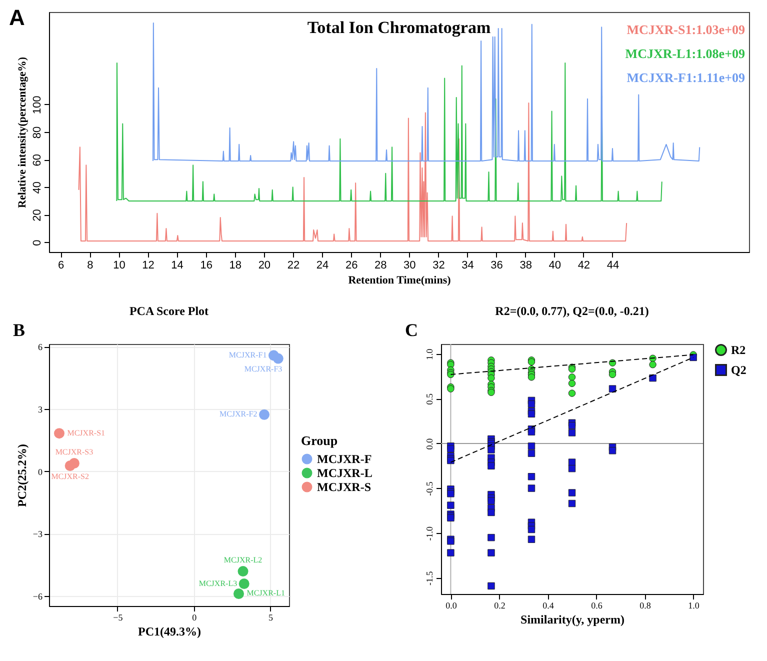 This screenshot has width=767, height=661. I want to click on x-tick-label: 38, so click(526, 266).